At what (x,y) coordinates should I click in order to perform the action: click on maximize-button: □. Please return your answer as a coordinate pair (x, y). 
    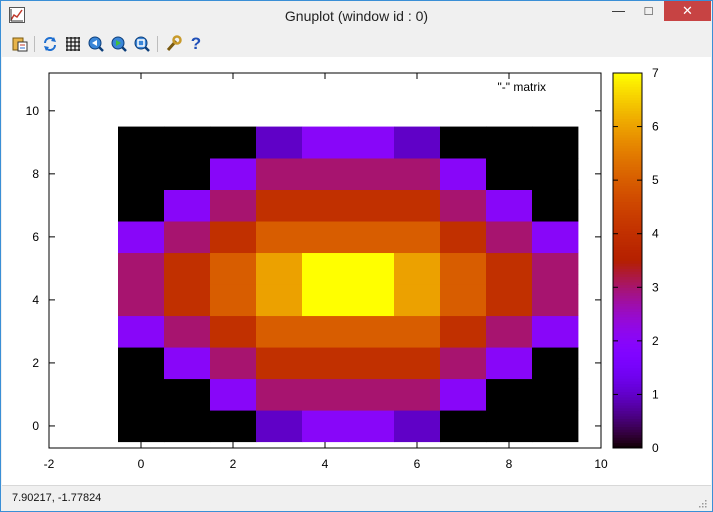
    Looking at the image, I should click on (648, 10).